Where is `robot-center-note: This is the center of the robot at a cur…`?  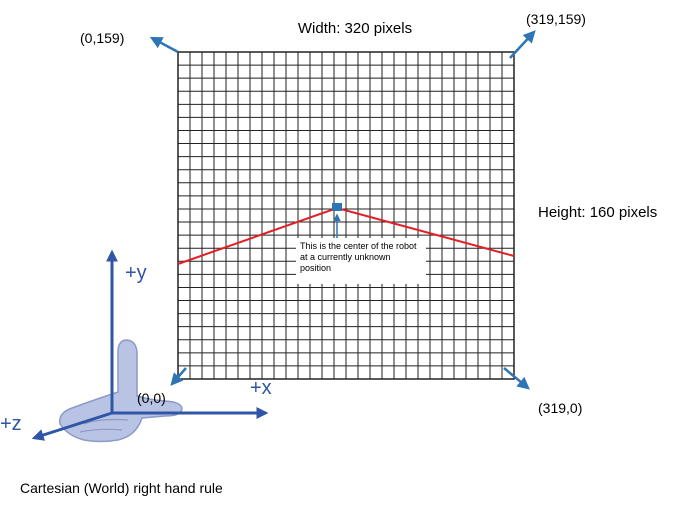 robot-center-note: This is the center of the robot at a cur… is located at coordinates (361, 261).